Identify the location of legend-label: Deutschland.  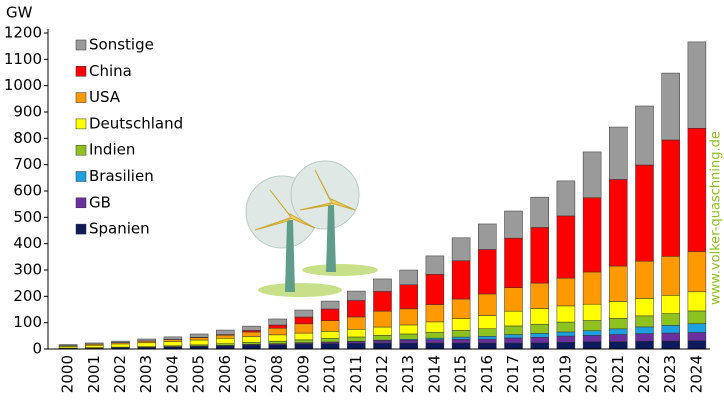
(136, 123).